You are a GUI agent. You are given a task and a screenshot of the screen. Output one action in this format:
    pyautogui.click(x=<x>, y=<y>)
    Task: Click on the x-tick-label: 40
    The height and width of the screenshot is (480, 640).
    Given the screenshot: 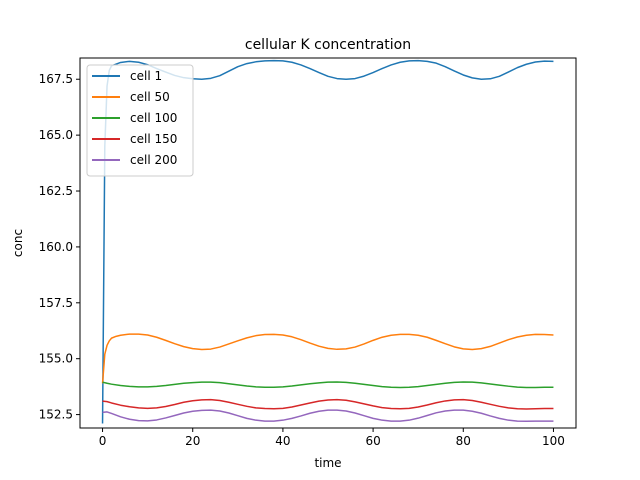 What is the action you would take?
    pyautogui.click(x=282, y=441)
    